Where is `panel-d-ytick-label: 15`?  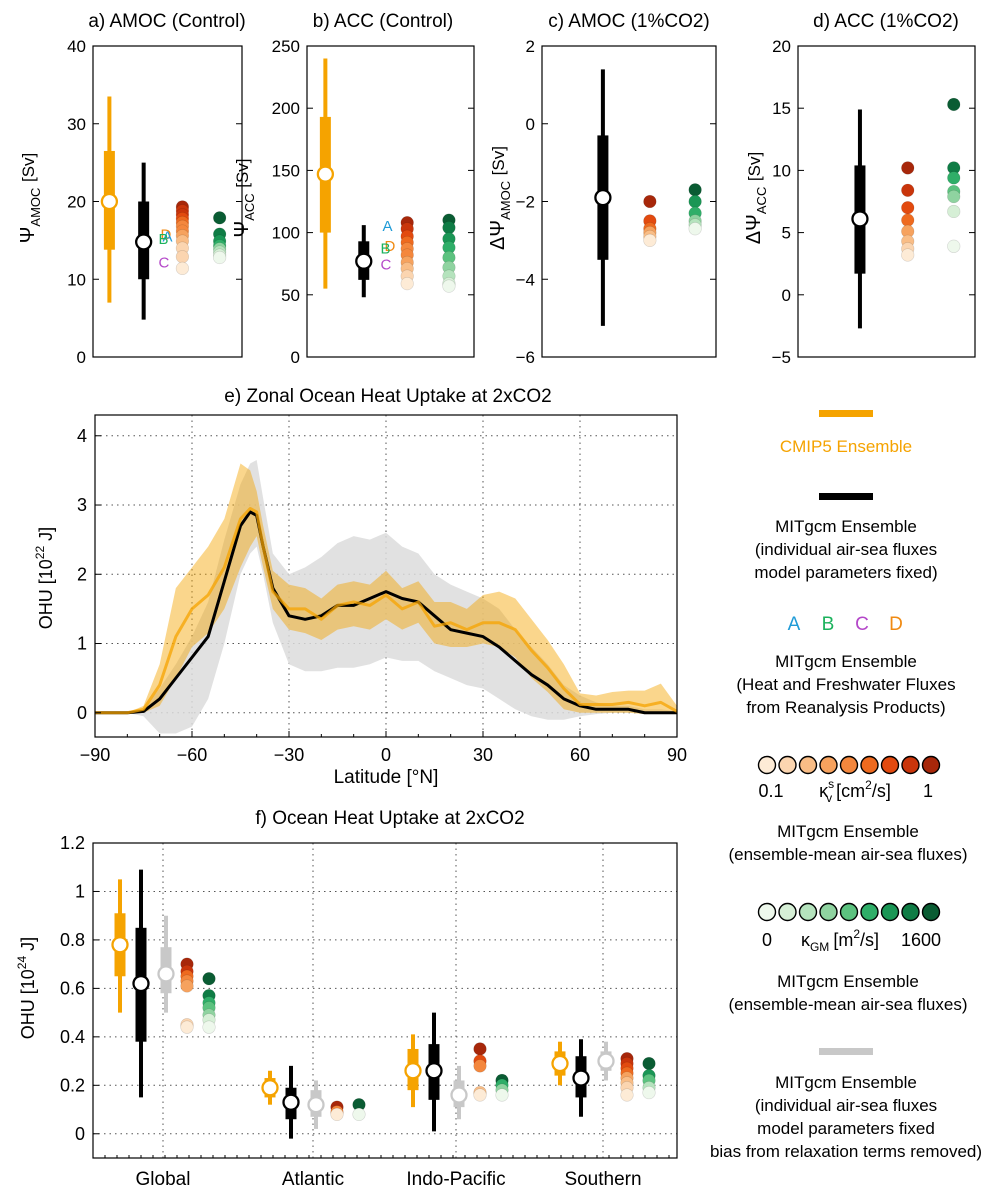
panel-d-ytick-label: 15 is located at coordinates (781, 108).